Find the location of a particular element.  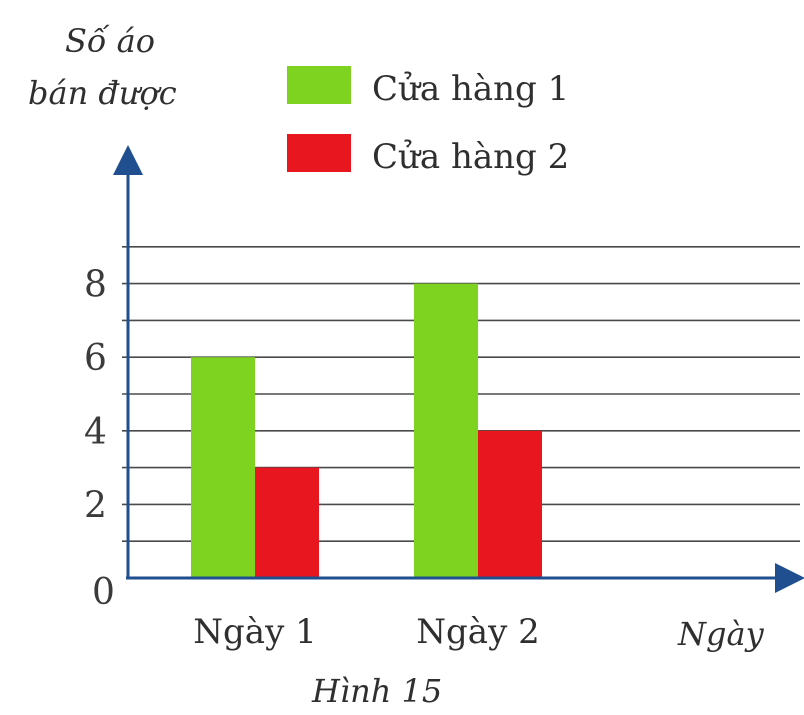

y-tick-label: 4 is located at coordinates (95, 432).